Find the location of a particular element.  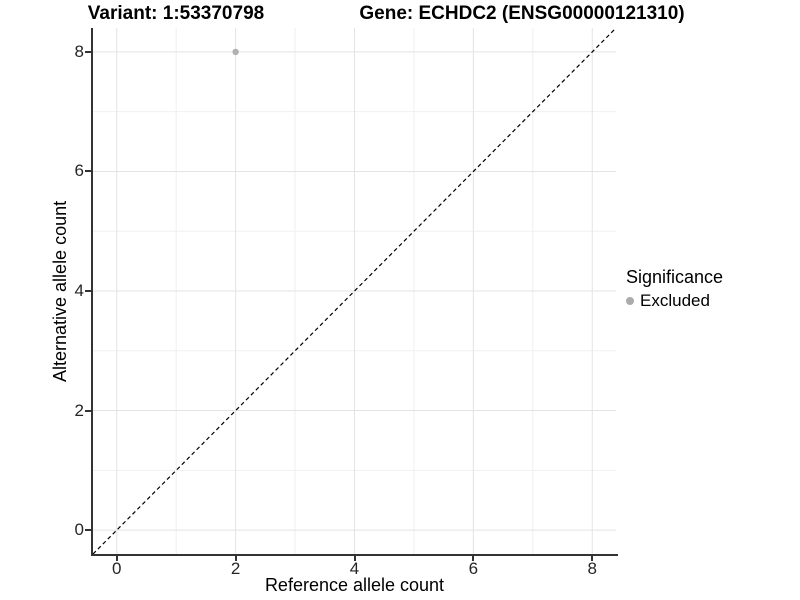

x-axis-tick-label: 8 is located at coordinates (592, 568).